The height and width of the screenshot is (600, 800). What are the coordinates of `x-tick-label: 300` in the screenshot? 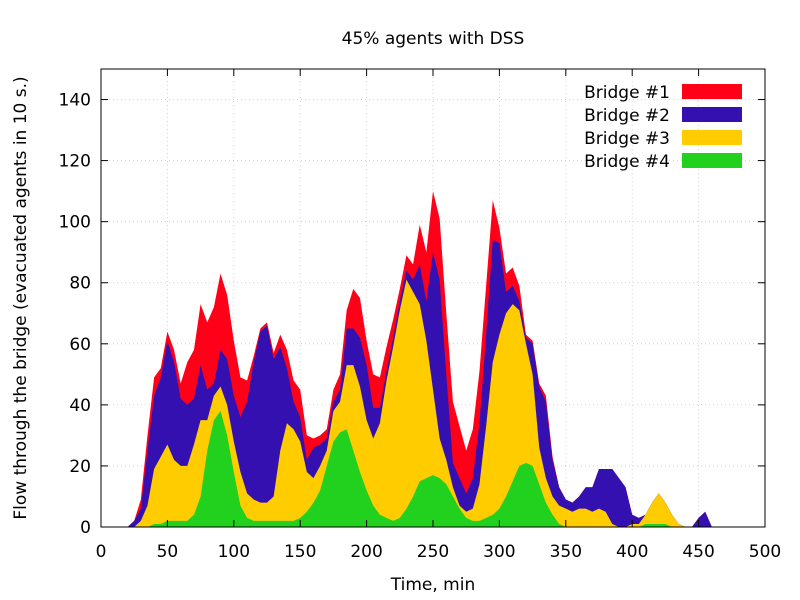 It's located at (499, 552).